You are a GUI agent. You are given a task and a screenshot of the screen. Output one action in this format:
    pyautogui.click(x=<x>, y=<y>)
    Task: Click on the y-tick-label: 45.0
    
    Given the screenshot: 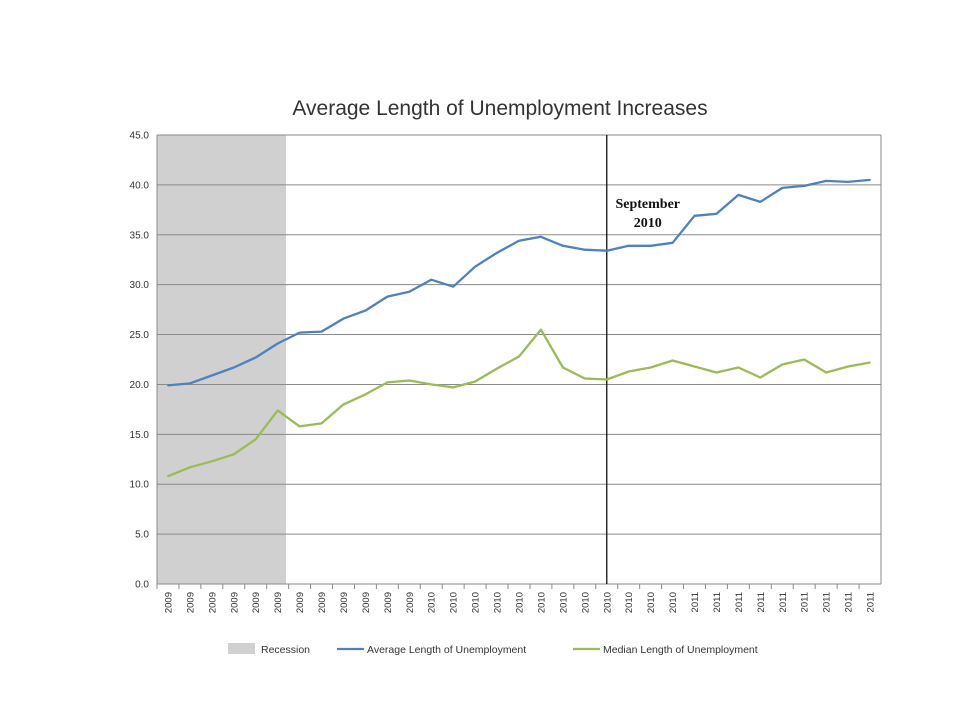 What is the action you would take?
    pyautogui.click(x=140, y=136)
    